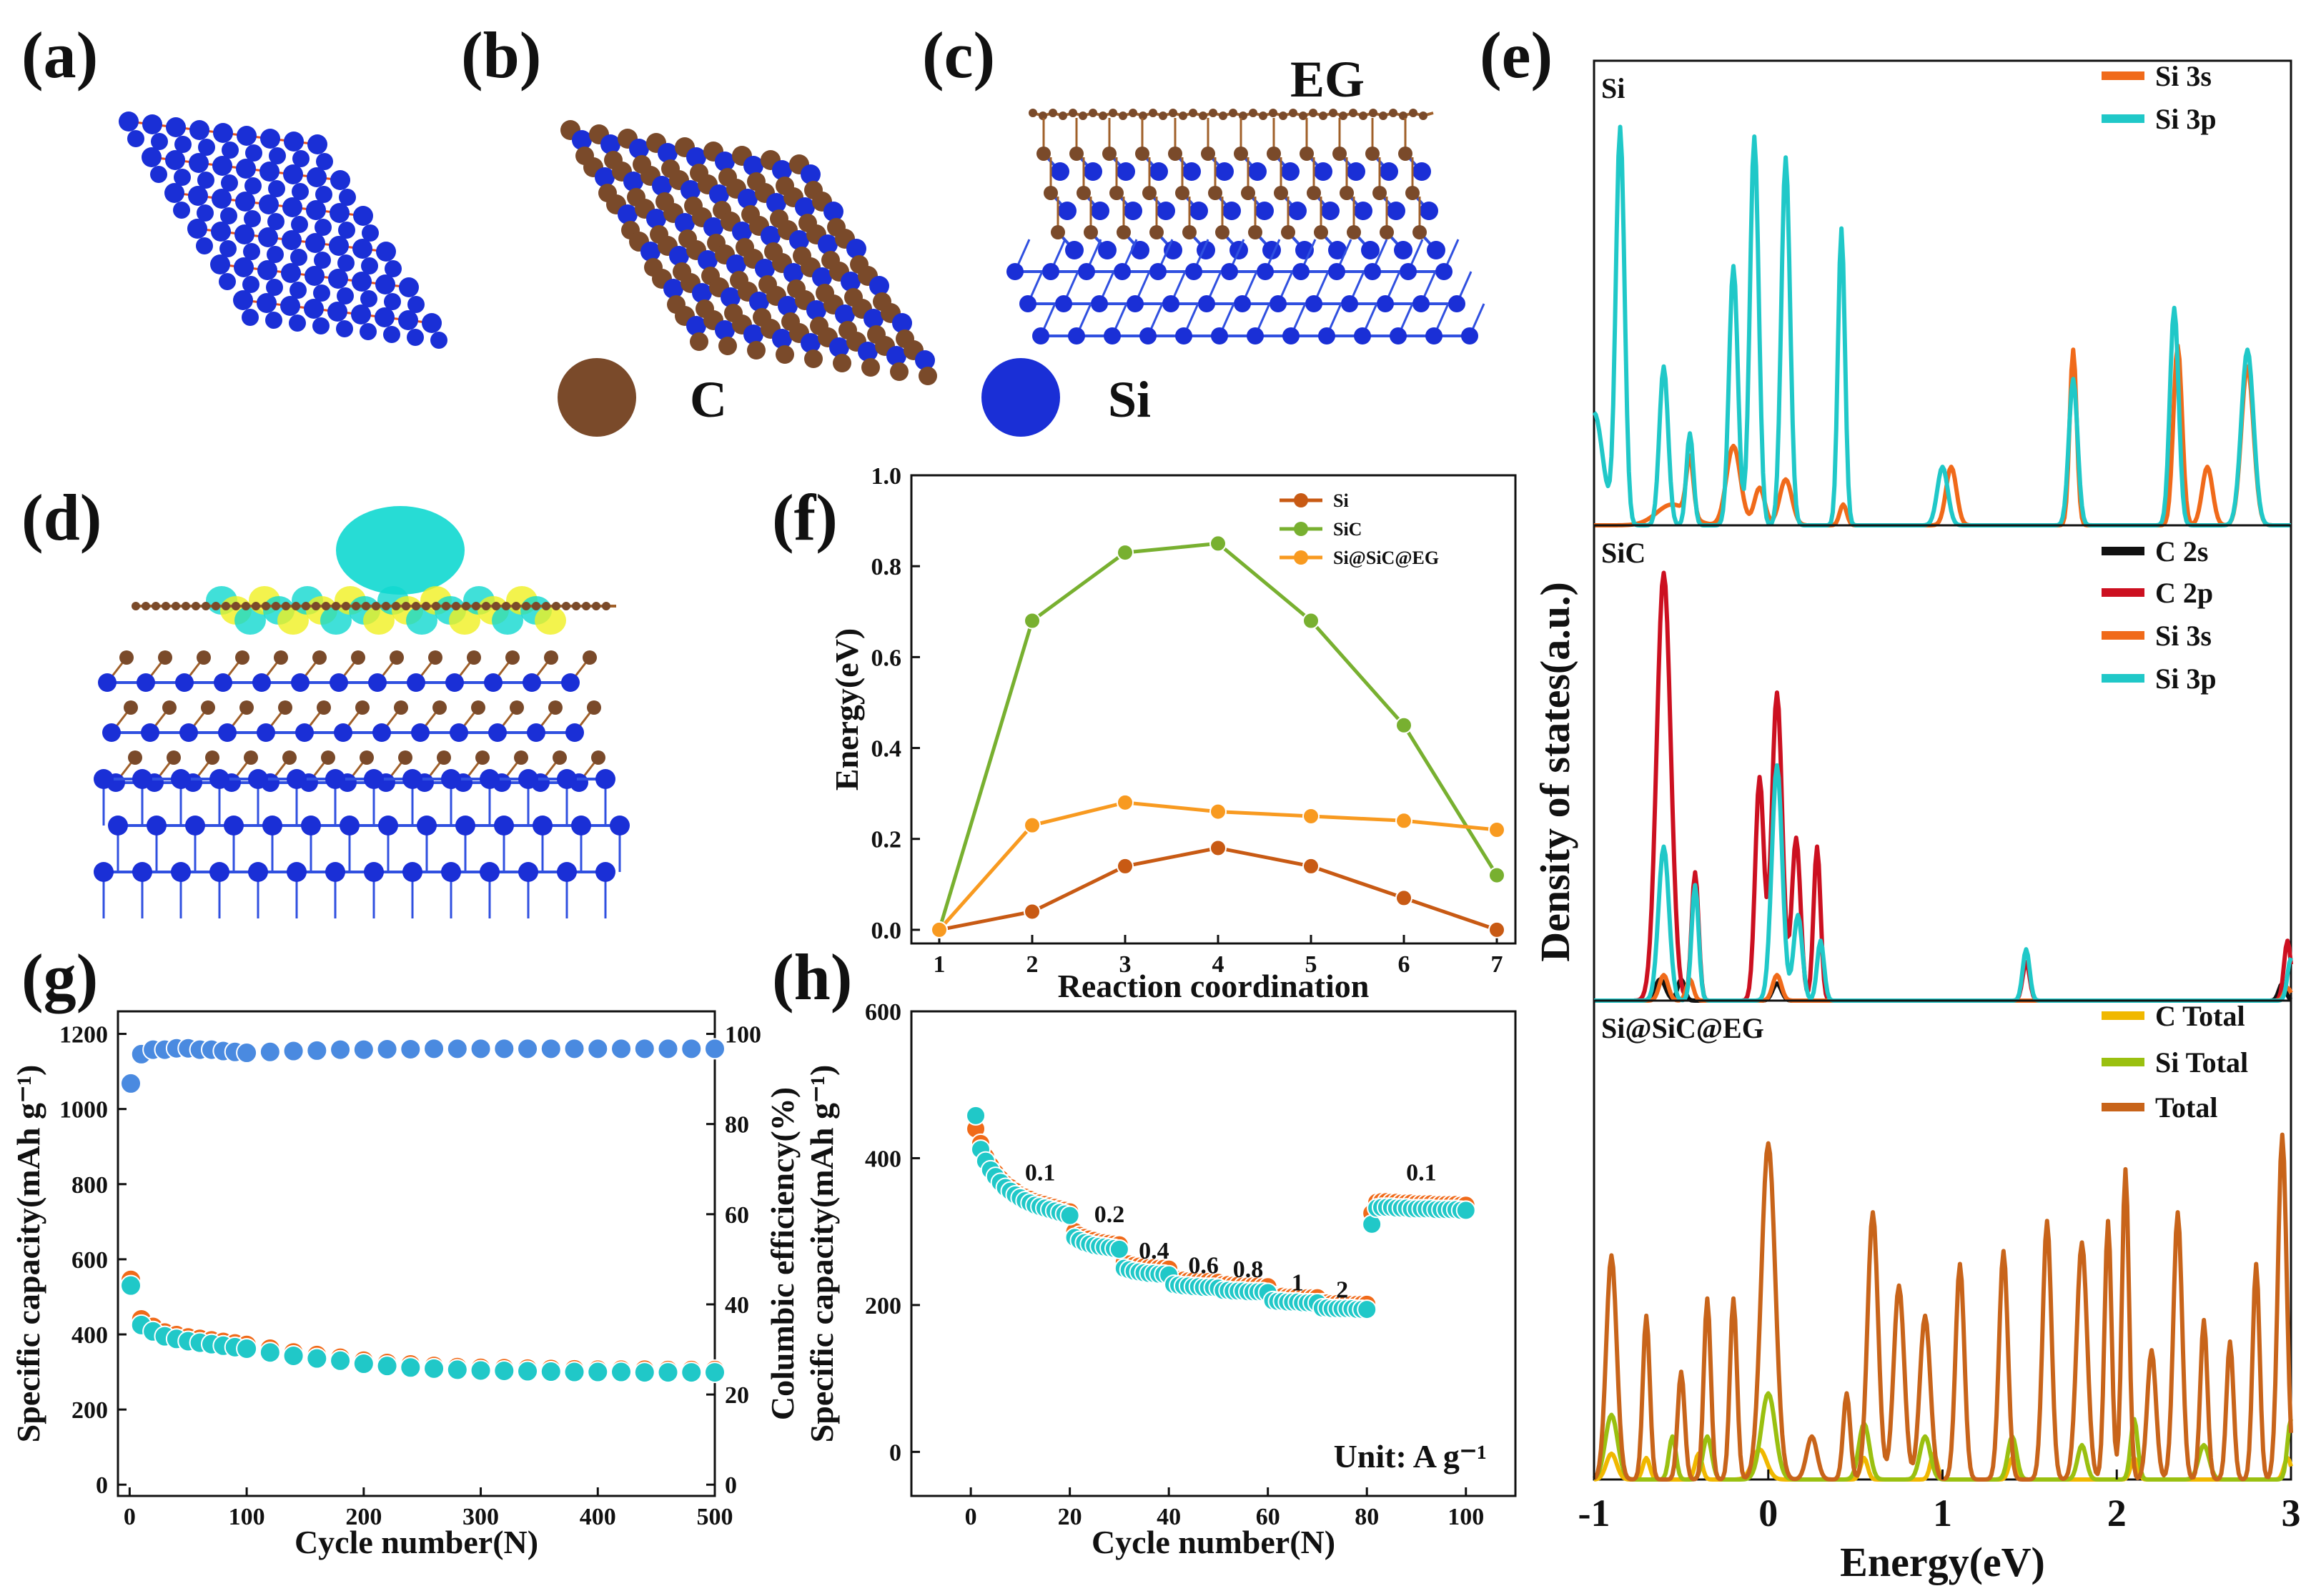  I want to click on panel-label-g: (g), so click(59, 977).